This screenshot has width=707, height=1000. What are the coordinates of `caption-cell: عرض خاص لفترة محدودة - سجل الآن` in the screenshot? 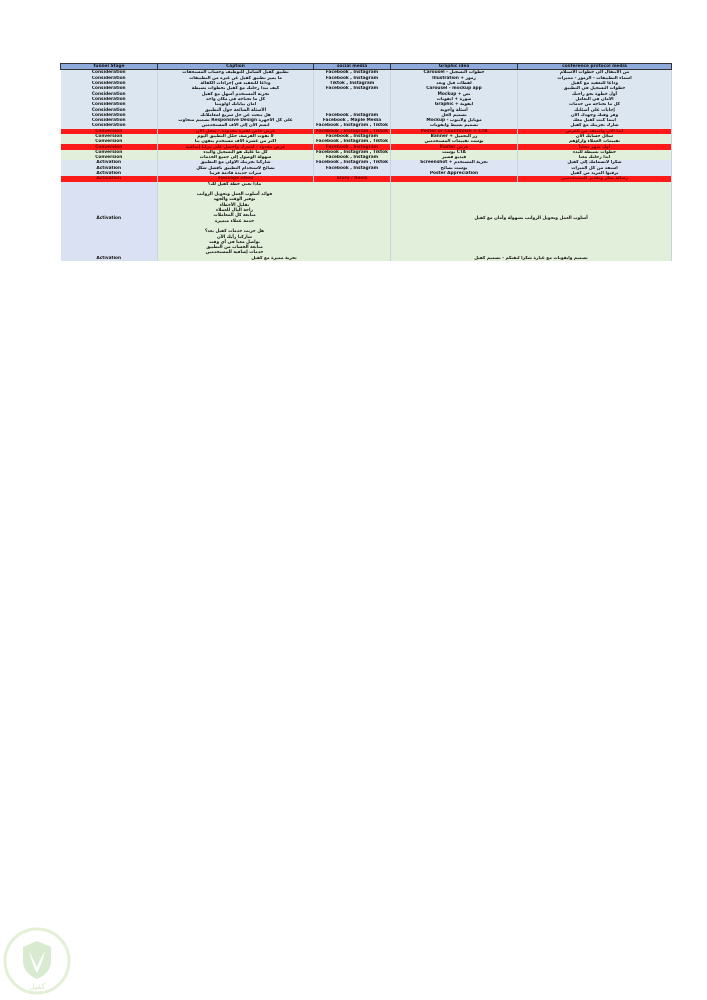 It's located at (235, 131).